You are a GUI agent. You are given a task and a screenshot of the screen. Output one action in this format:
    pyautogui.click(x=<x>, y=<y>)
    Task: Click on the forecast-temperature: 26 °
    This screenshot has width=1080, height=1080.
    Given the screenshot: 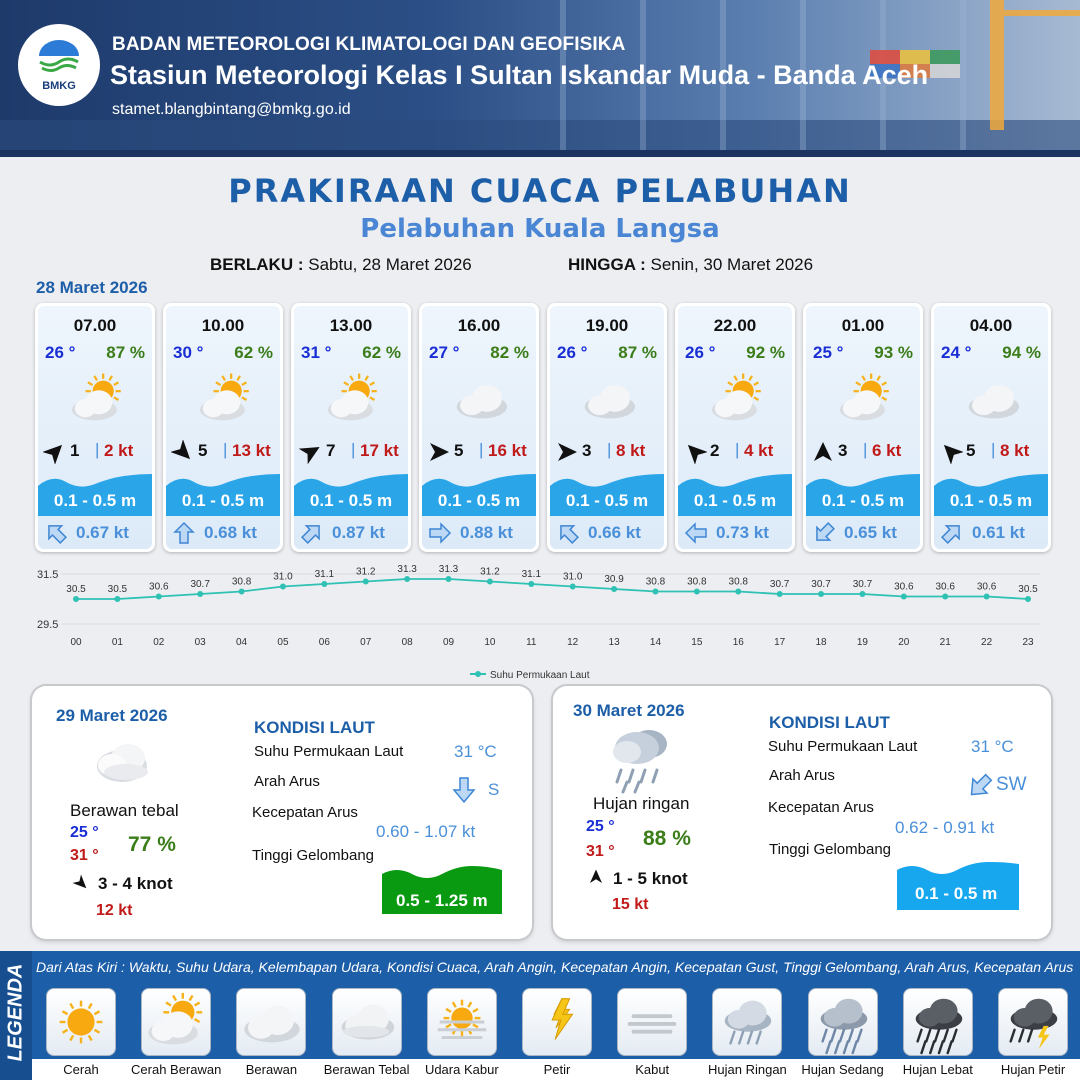 What is the action you would take?
    pyautogui.click(x=60, y=352)
    